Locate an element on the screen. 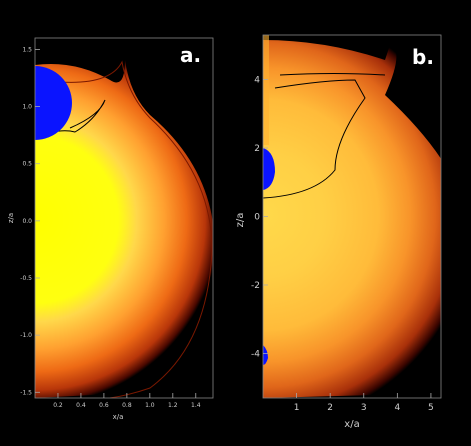 This screenshot has width=471, height=446. y-tick-label: 0.0 is located at coordinates (27, 221).